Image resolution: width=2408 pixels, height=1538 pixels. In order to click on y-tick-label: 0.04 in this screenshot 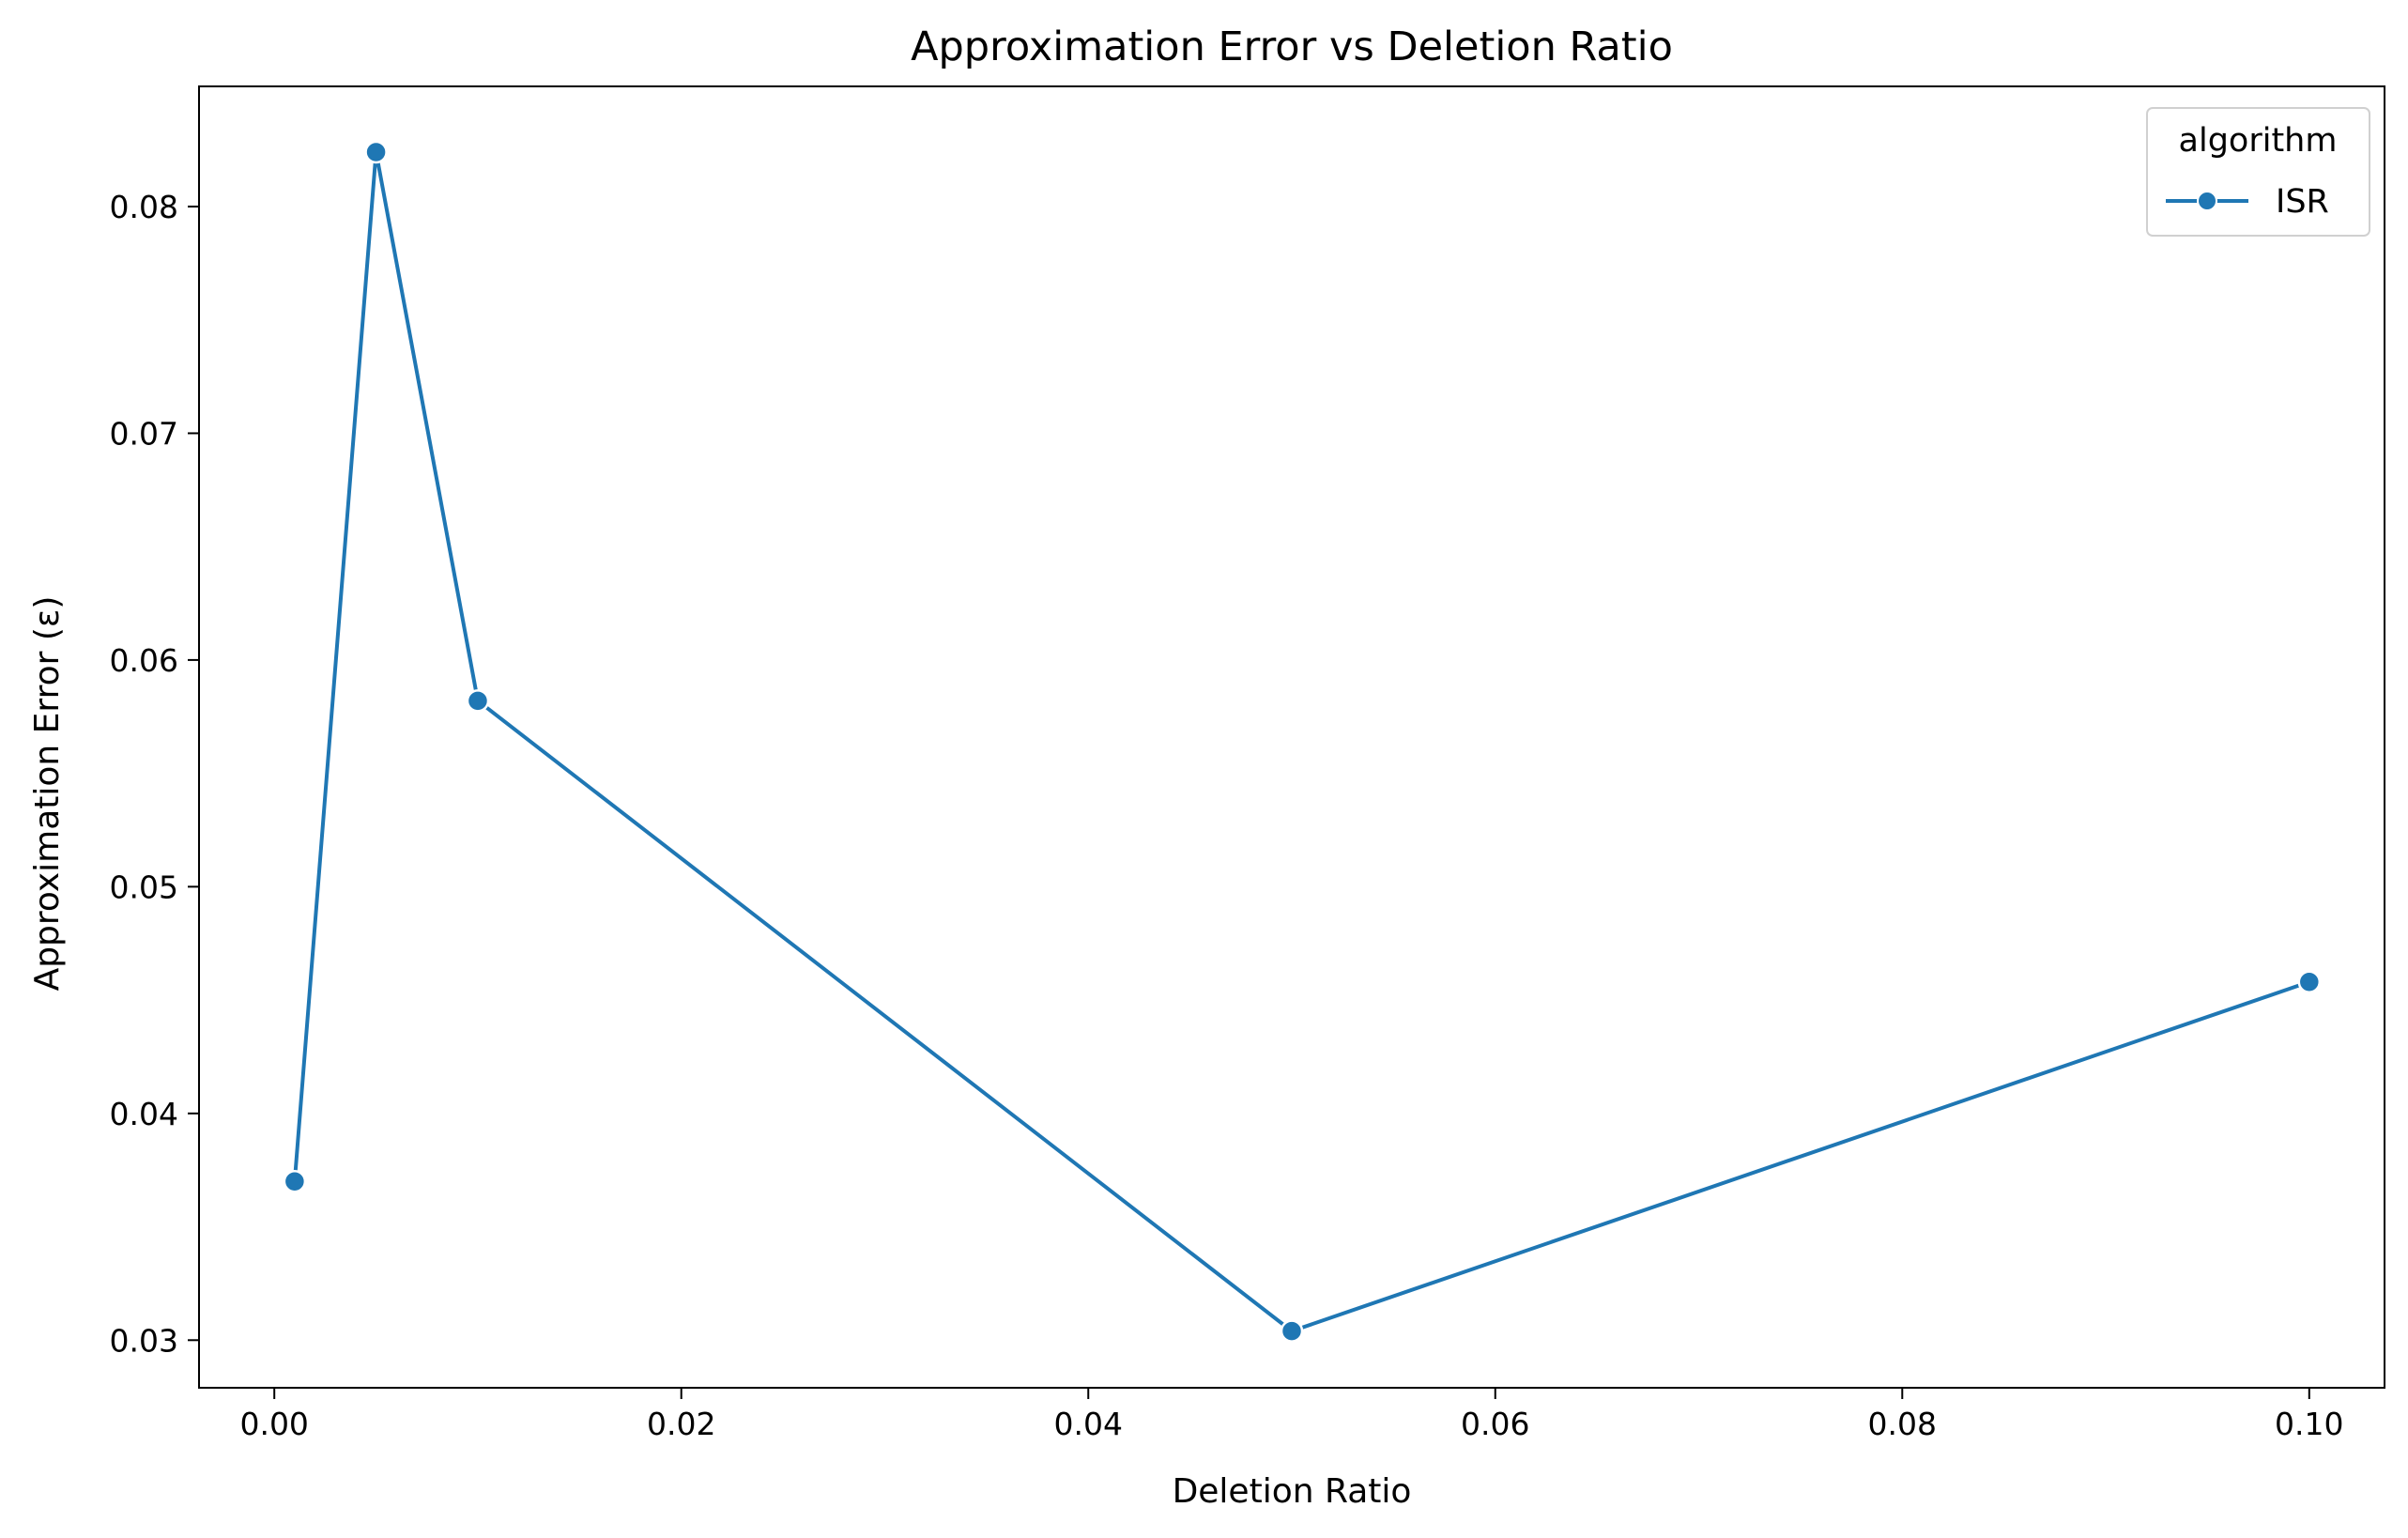, I will do `click(144, 1114)`.